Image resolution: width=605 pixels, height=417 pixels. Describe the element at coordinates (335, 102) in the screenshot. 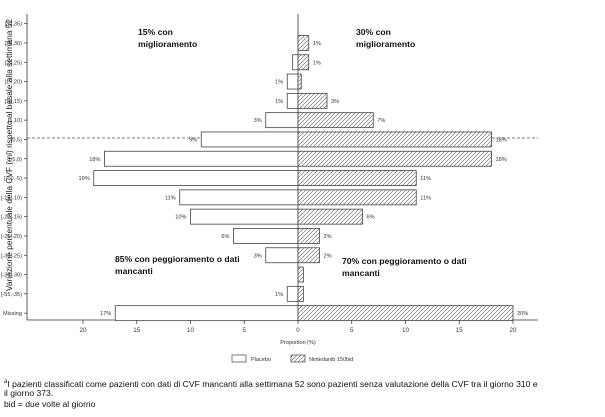

I see `data-label-nintedanib-10-to-15: 3%` at that location.